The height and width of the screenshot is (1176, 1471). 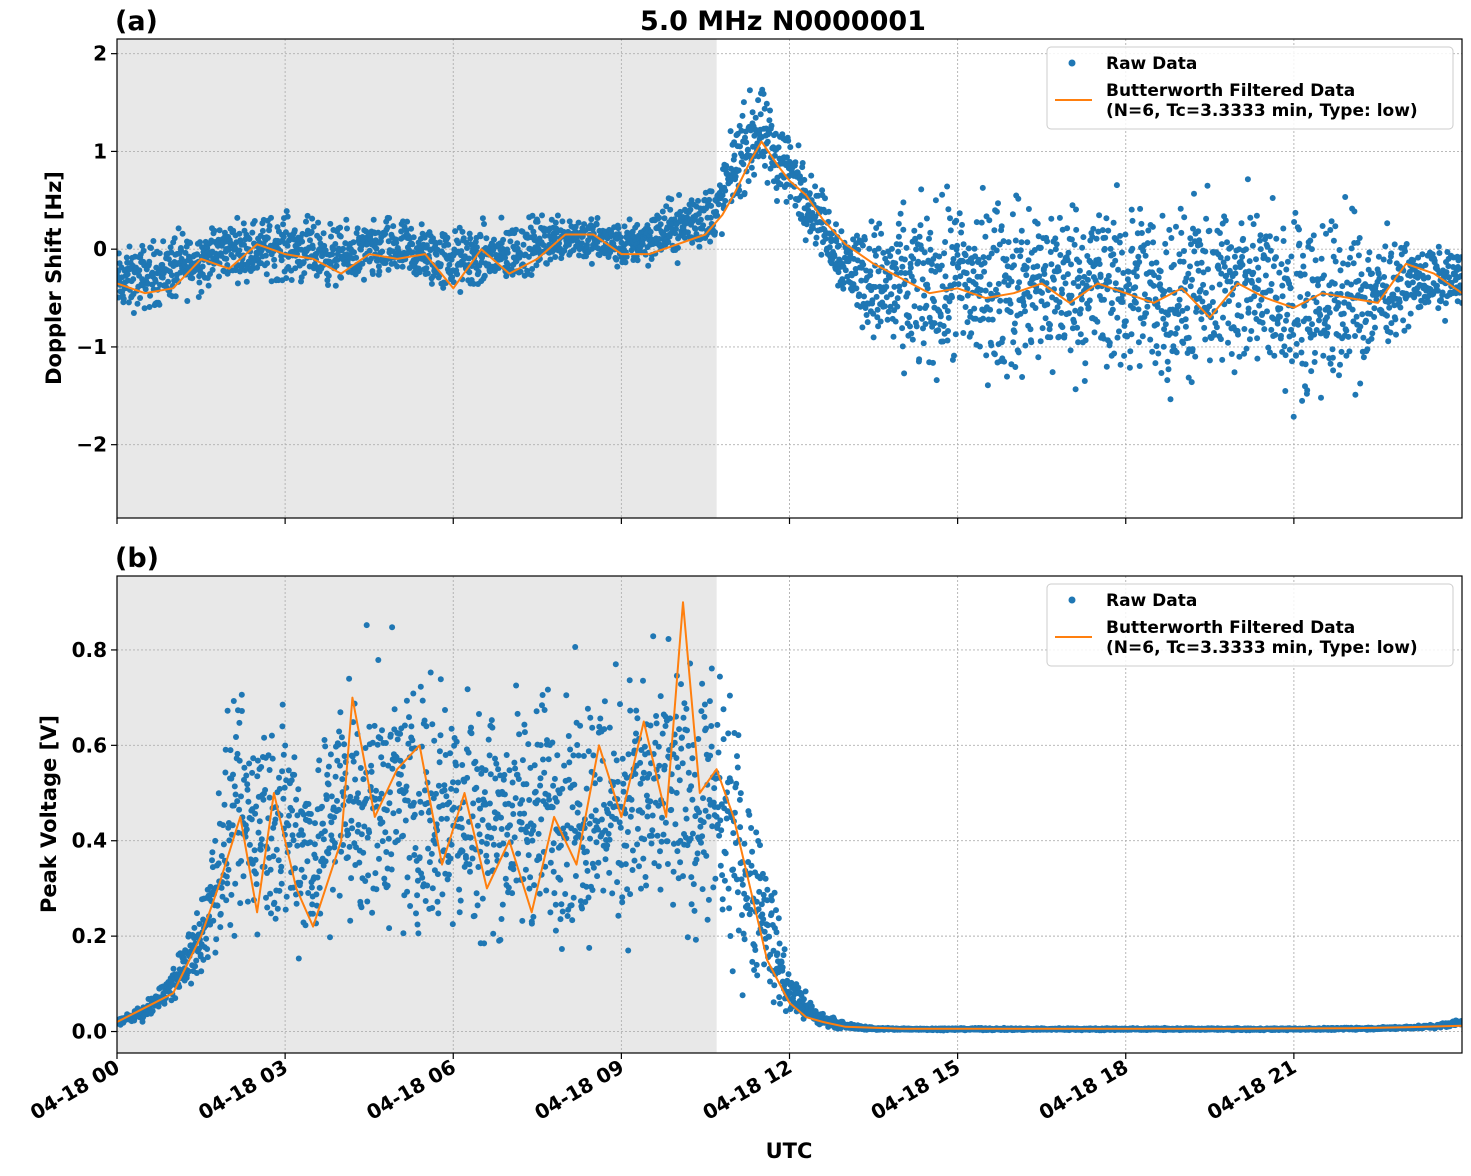 What do you see at coordinates (49, 814) in the screenshot?
I see `y-axis-label-b: Peak Voltage [V]` at bounding box center [49, 814].